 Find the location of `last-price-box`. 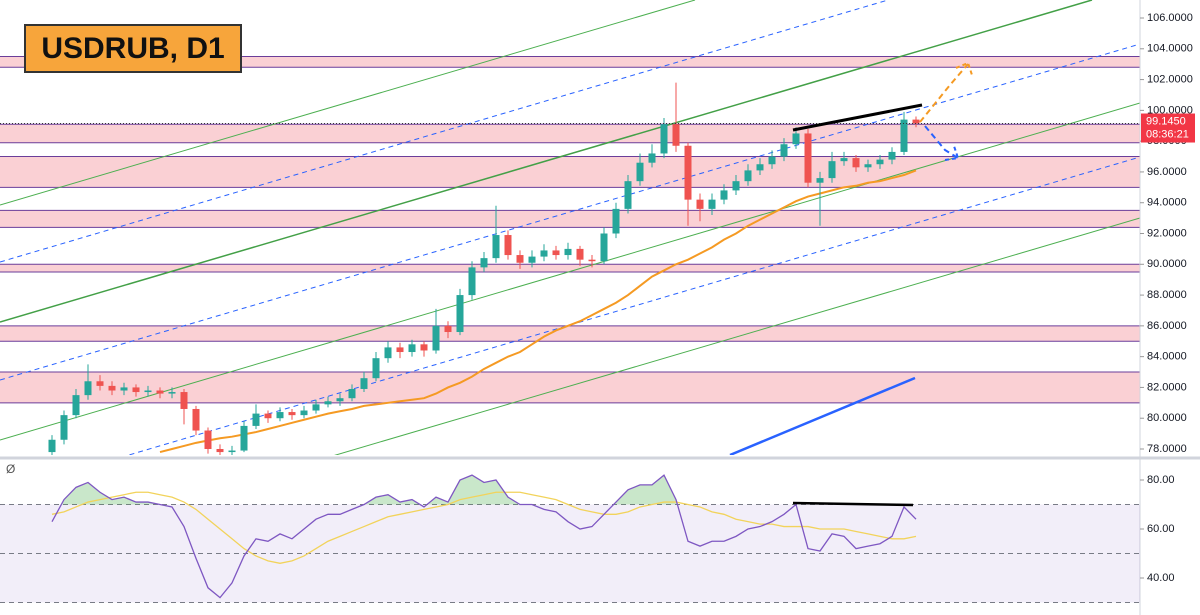

last-price-box is located at coordinates (1168, 128).